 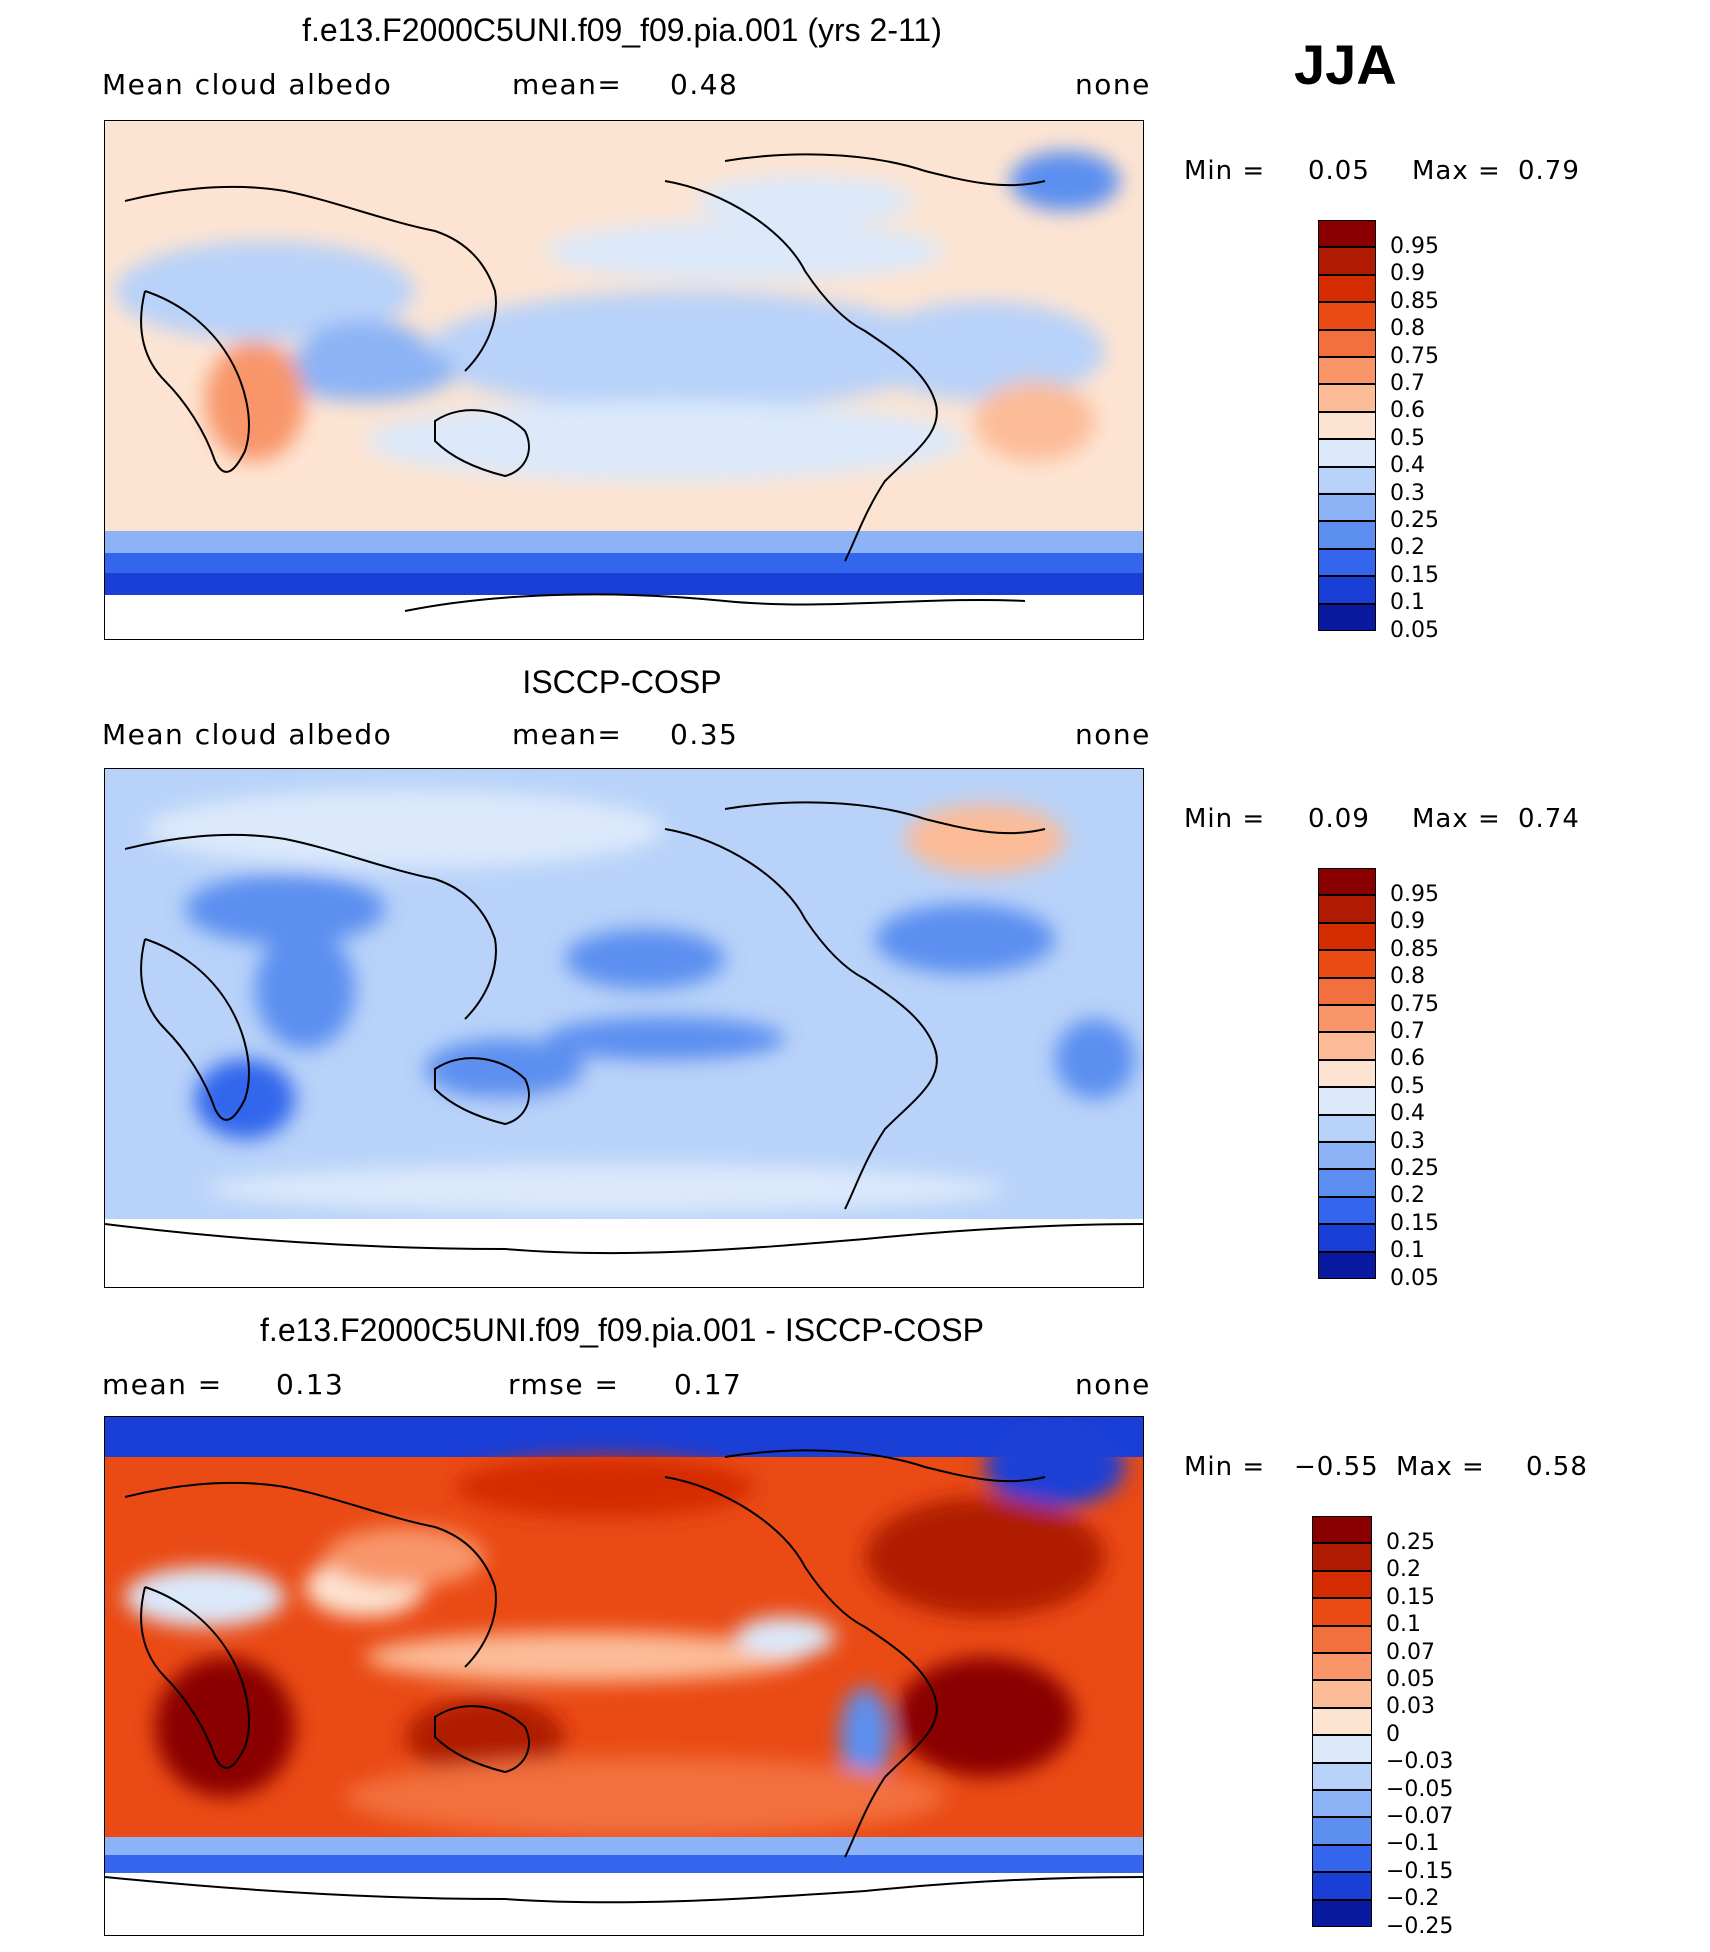 What do you see at coordinates (1410, 1707) in the screenshot?
I see `colorbar-tick-label: 0.03` at bounding box center [1410, 1707].